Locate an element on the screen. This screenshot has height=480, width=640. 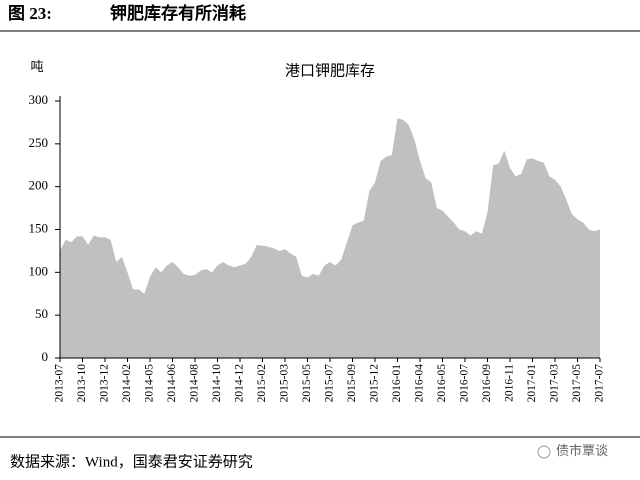
x-tick-label: 2014-10 is located at coordinates (217, 383).